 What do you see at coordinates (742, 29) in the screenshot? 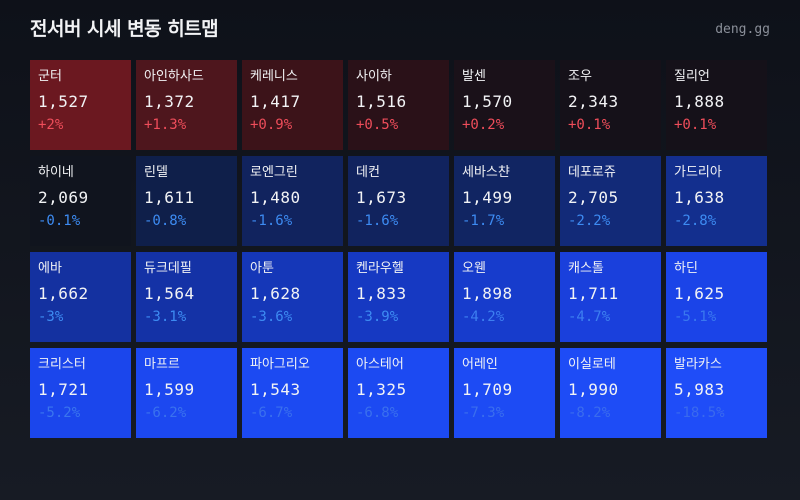
I see `brand-label: deng.gg` at bounding box center [742, 29].